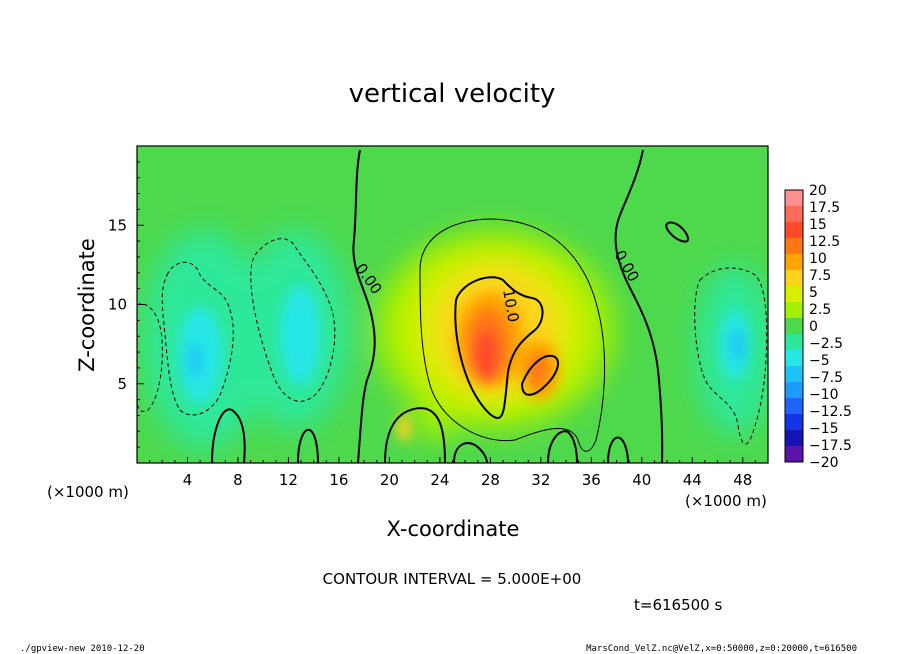 Image resolution: width=904 pixels, height=654 pixels. What do you see at coordinates (818, 225) in the screenshot?
I see `colorbar-label: 15` at bounding box center [818, 225].